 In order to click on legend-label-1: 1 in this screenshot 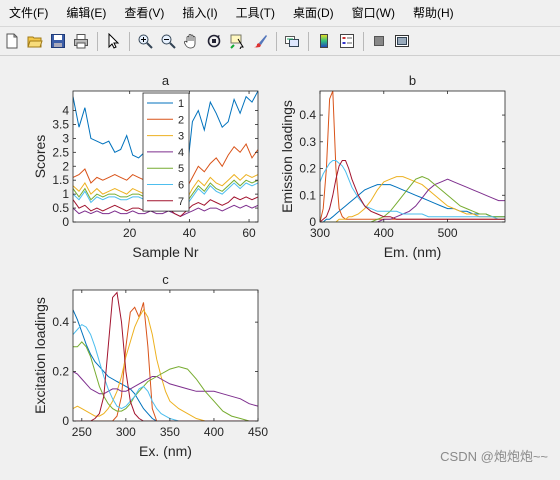, I will do `click(181, 104)`.